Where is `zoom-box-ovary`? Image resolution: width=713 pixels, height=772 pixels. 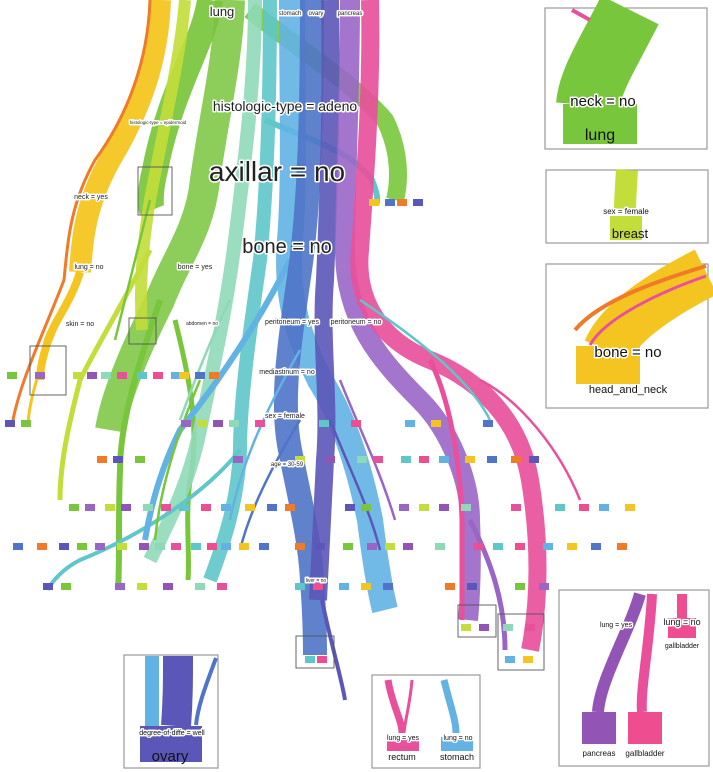 zoom-box-ovary is located at coordinates (315, 652).